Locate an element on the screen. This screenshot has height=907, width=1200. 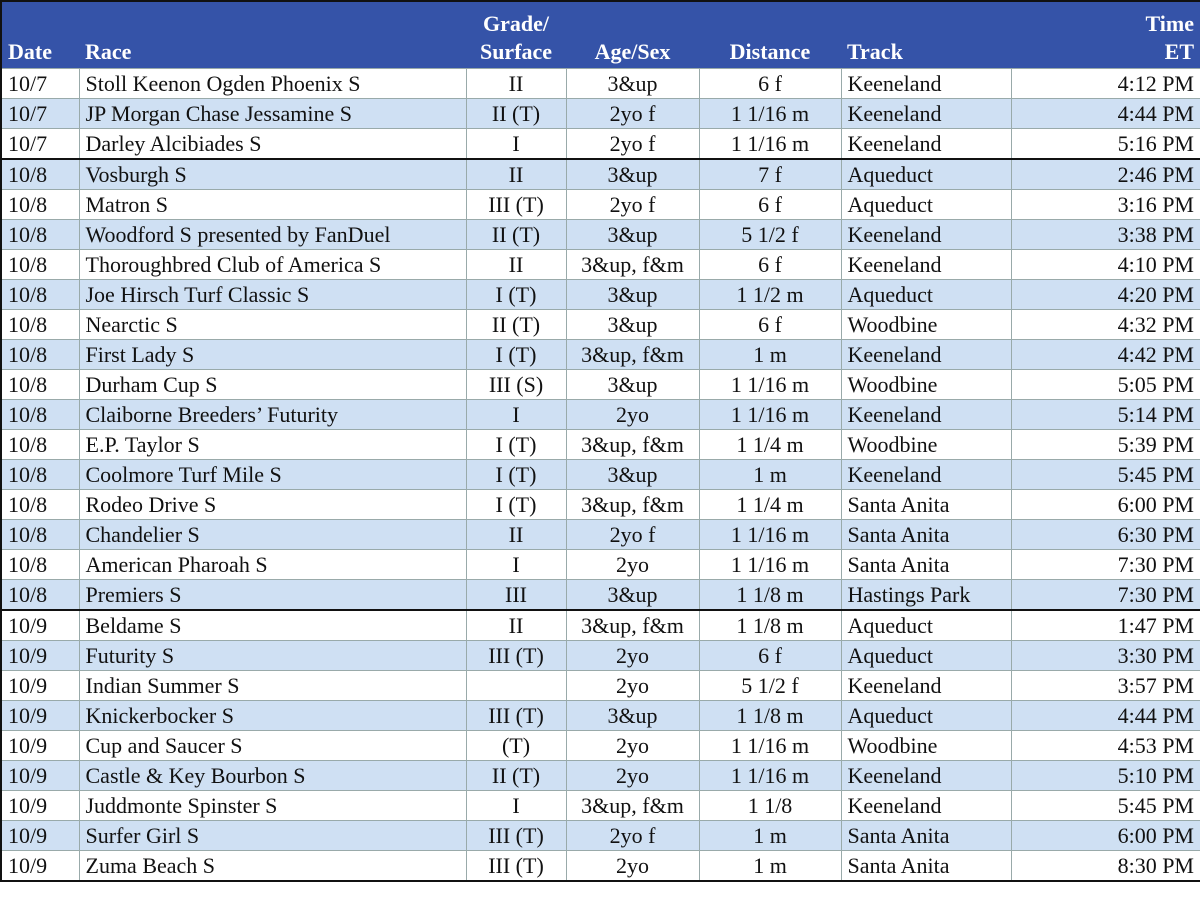
table-cell: Nearctic S is located at coordinates (272, 324).